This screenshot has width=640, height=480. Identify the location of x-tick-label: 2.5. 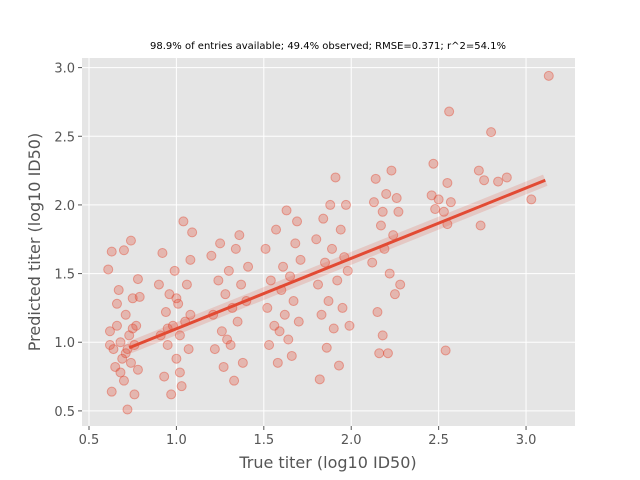
(438, 440).